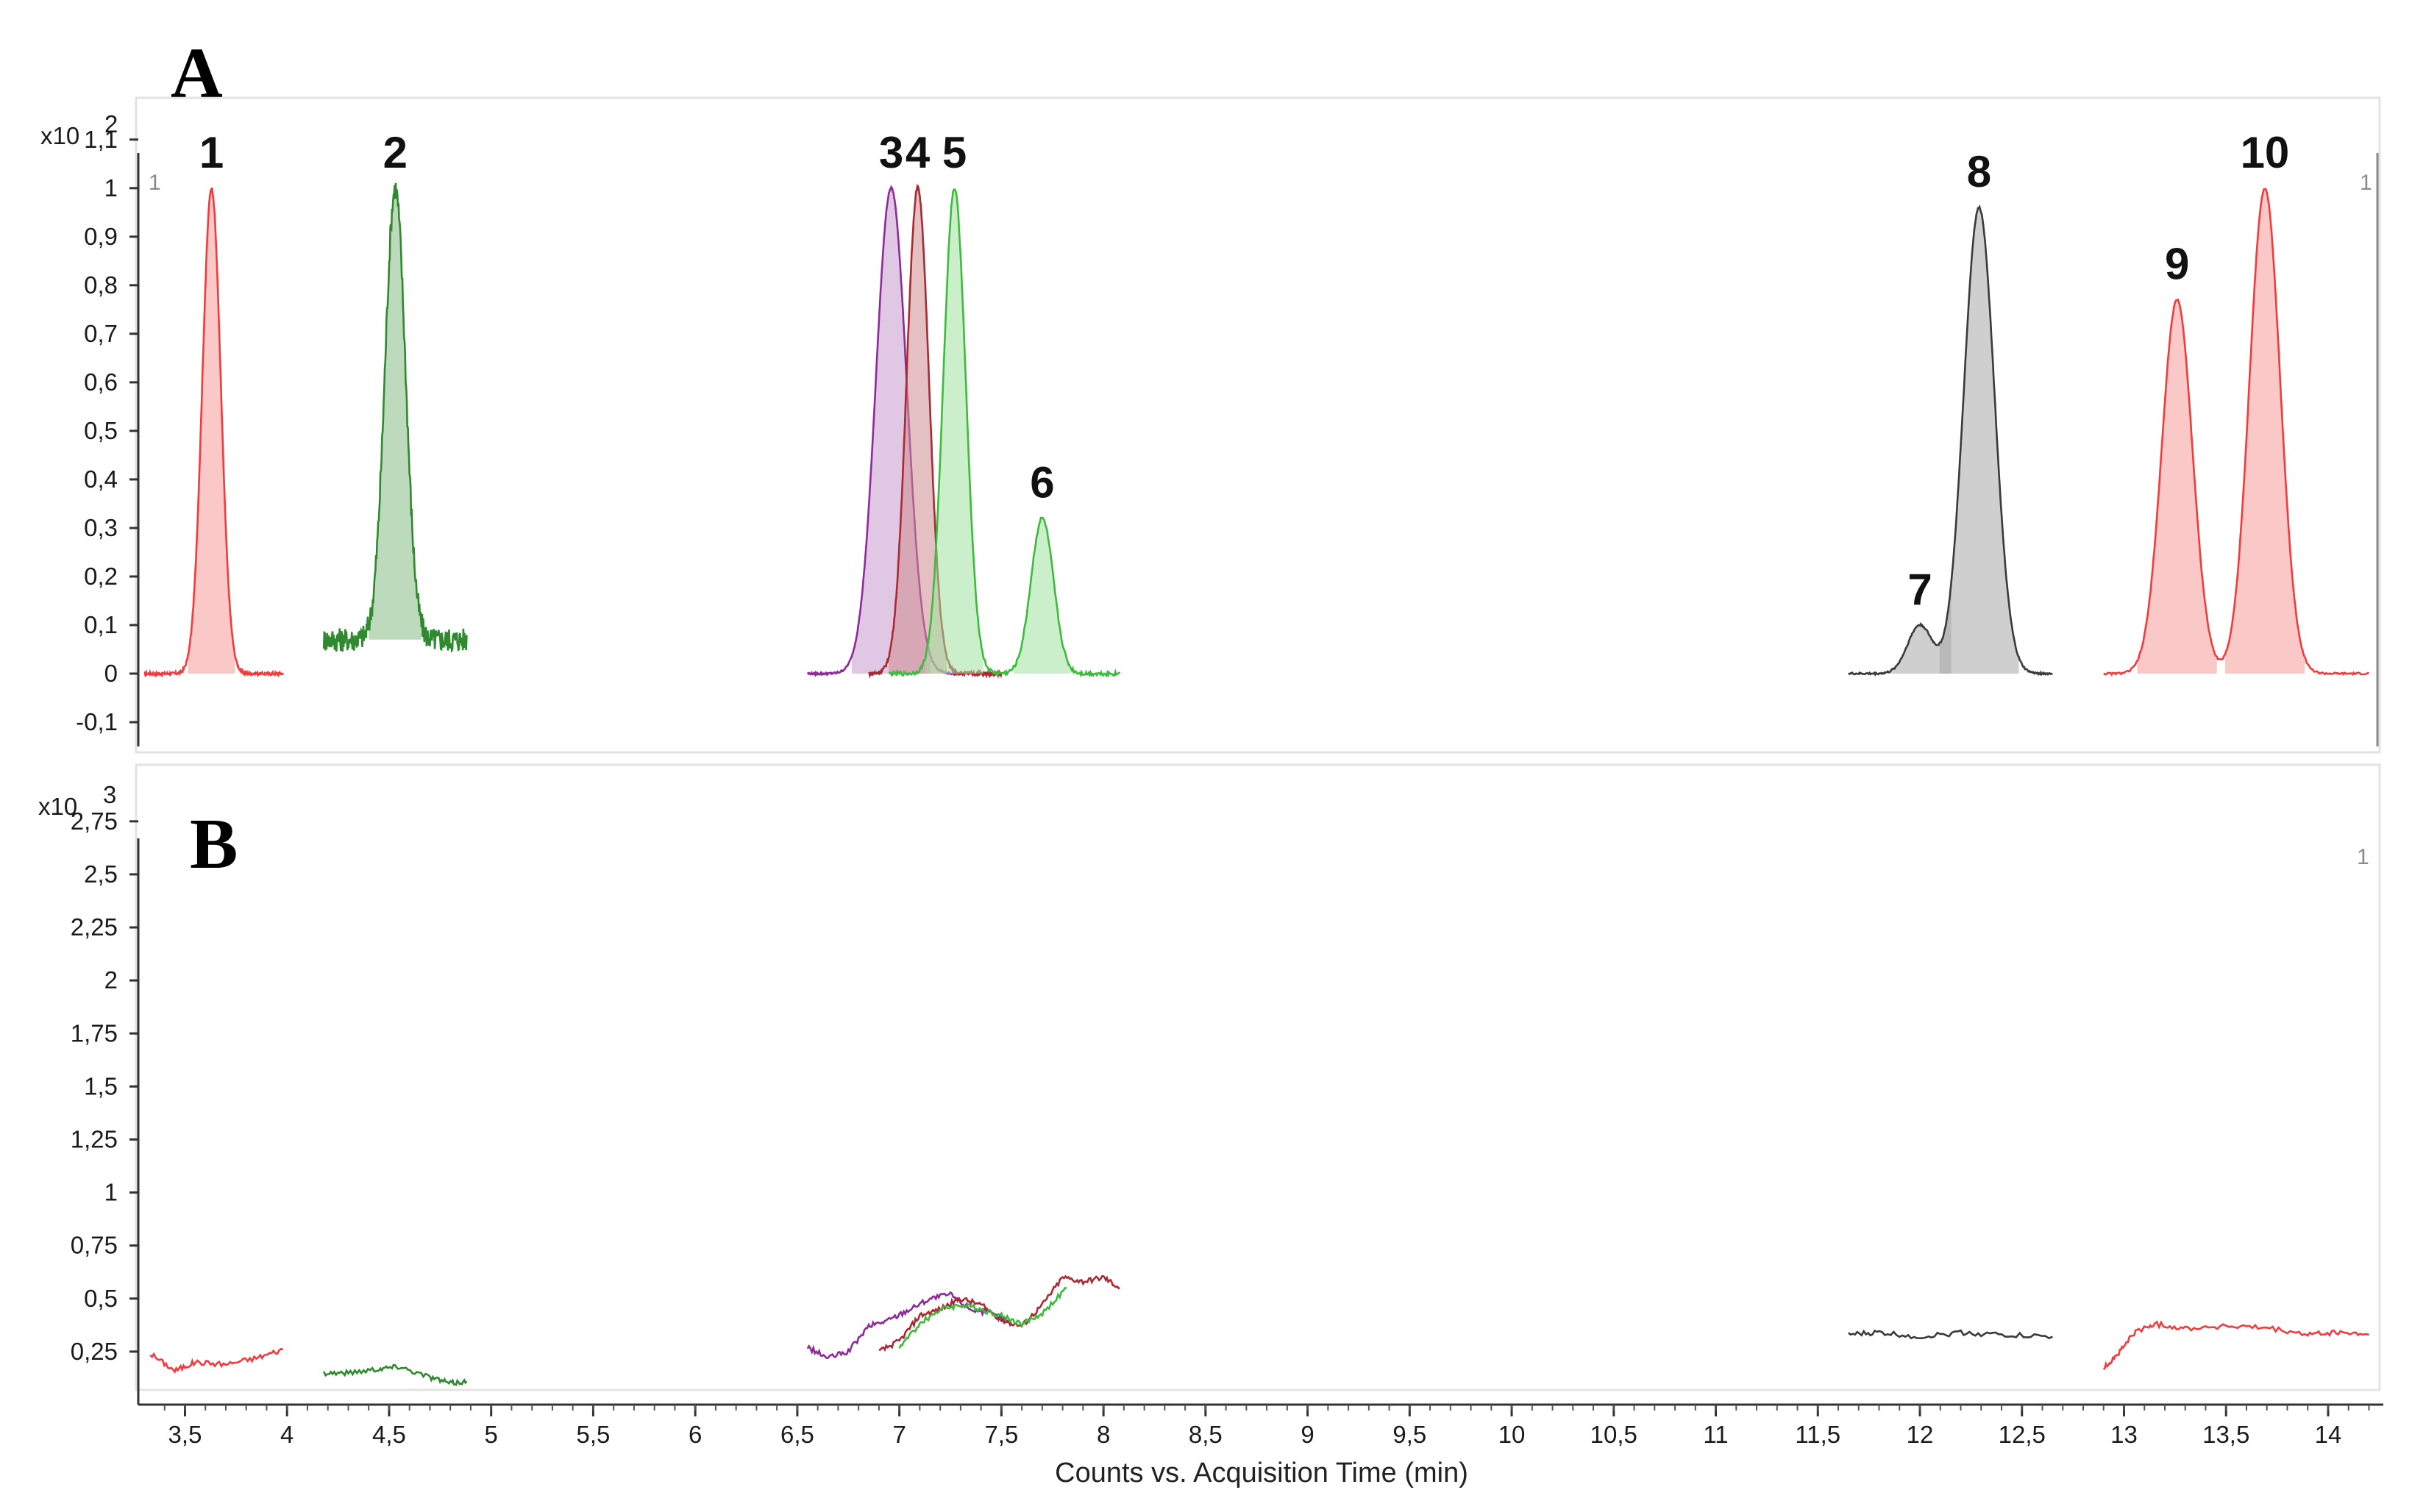 The width and height of the screenshot is (2412, 1512). What do you see at coordinates (2124, 1434) in the screenshot?
I see `x-tick-label: 13` at bounding box center [2124, 1434].